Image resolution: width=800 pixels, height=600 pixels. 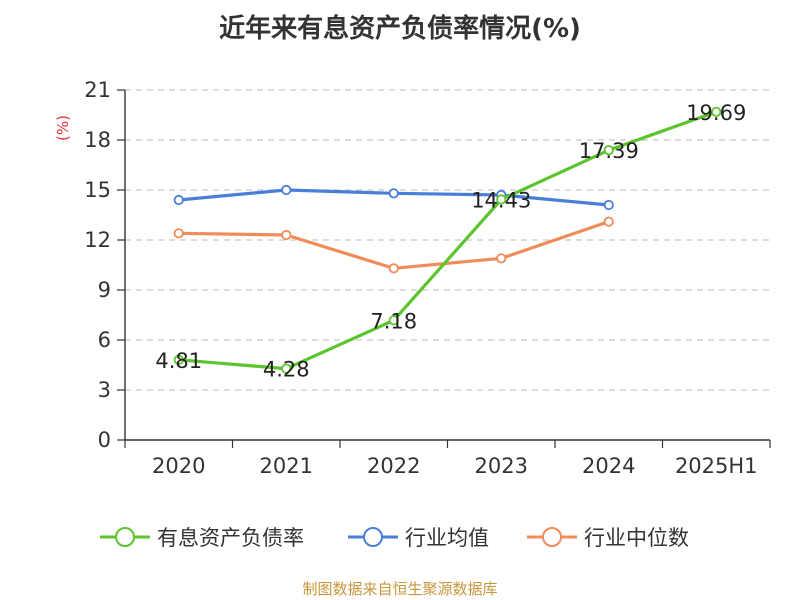 I want to click on legend-label: 行业均值, so click(x=447, y=538).